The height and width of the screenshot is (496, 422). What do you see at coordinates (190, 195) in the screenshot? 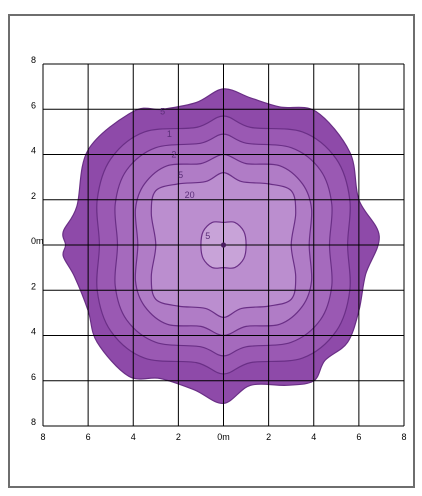
I see `contour-label: 20` at bounding box center [190, 195].